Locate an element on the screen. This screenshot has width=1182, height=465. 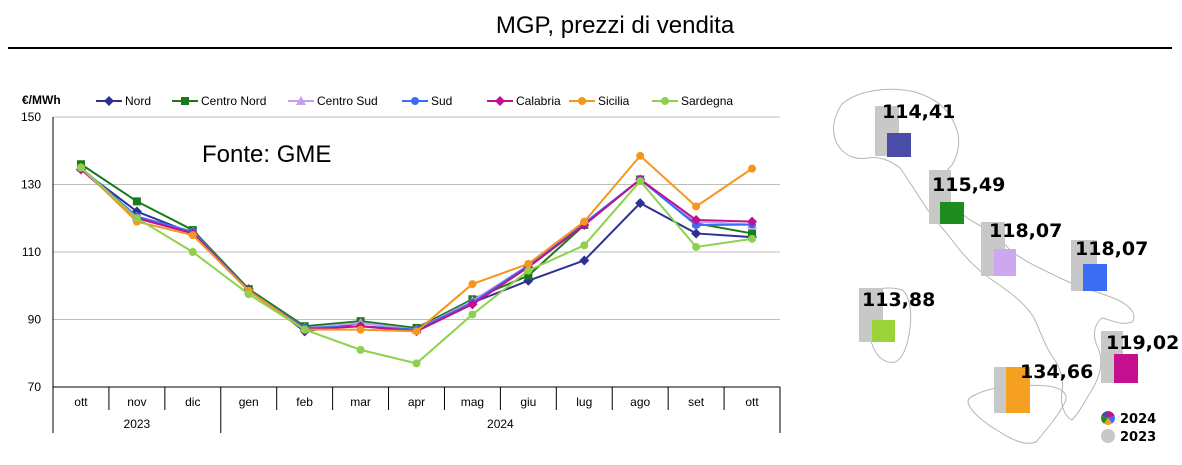
legend-label: Nord is located at coordinates (138, 101).